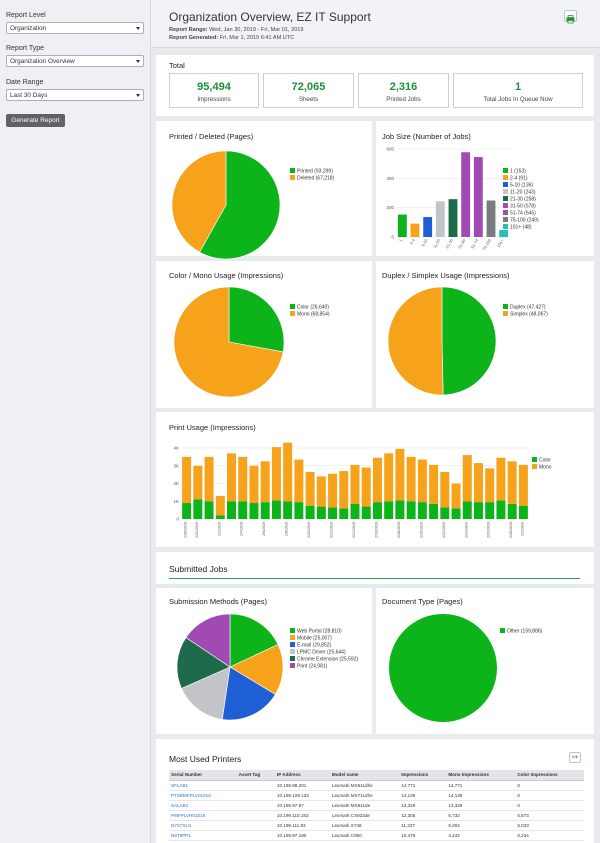 This screenshot has width=600, height=843. Describe the element at coordinates (364, 775) in the screenshot. I see `column-header: Model name` at that location.